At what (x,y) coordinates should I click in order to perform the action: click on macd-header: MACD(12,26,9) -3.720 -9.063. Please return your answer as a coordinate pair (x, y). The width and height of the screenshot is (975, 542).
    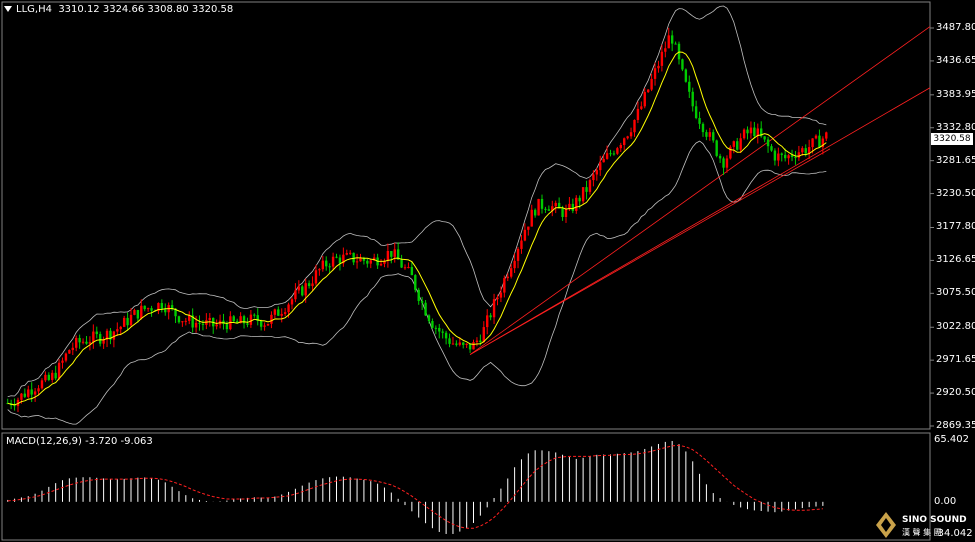
    Looking at the image, I should click on (79, 441).